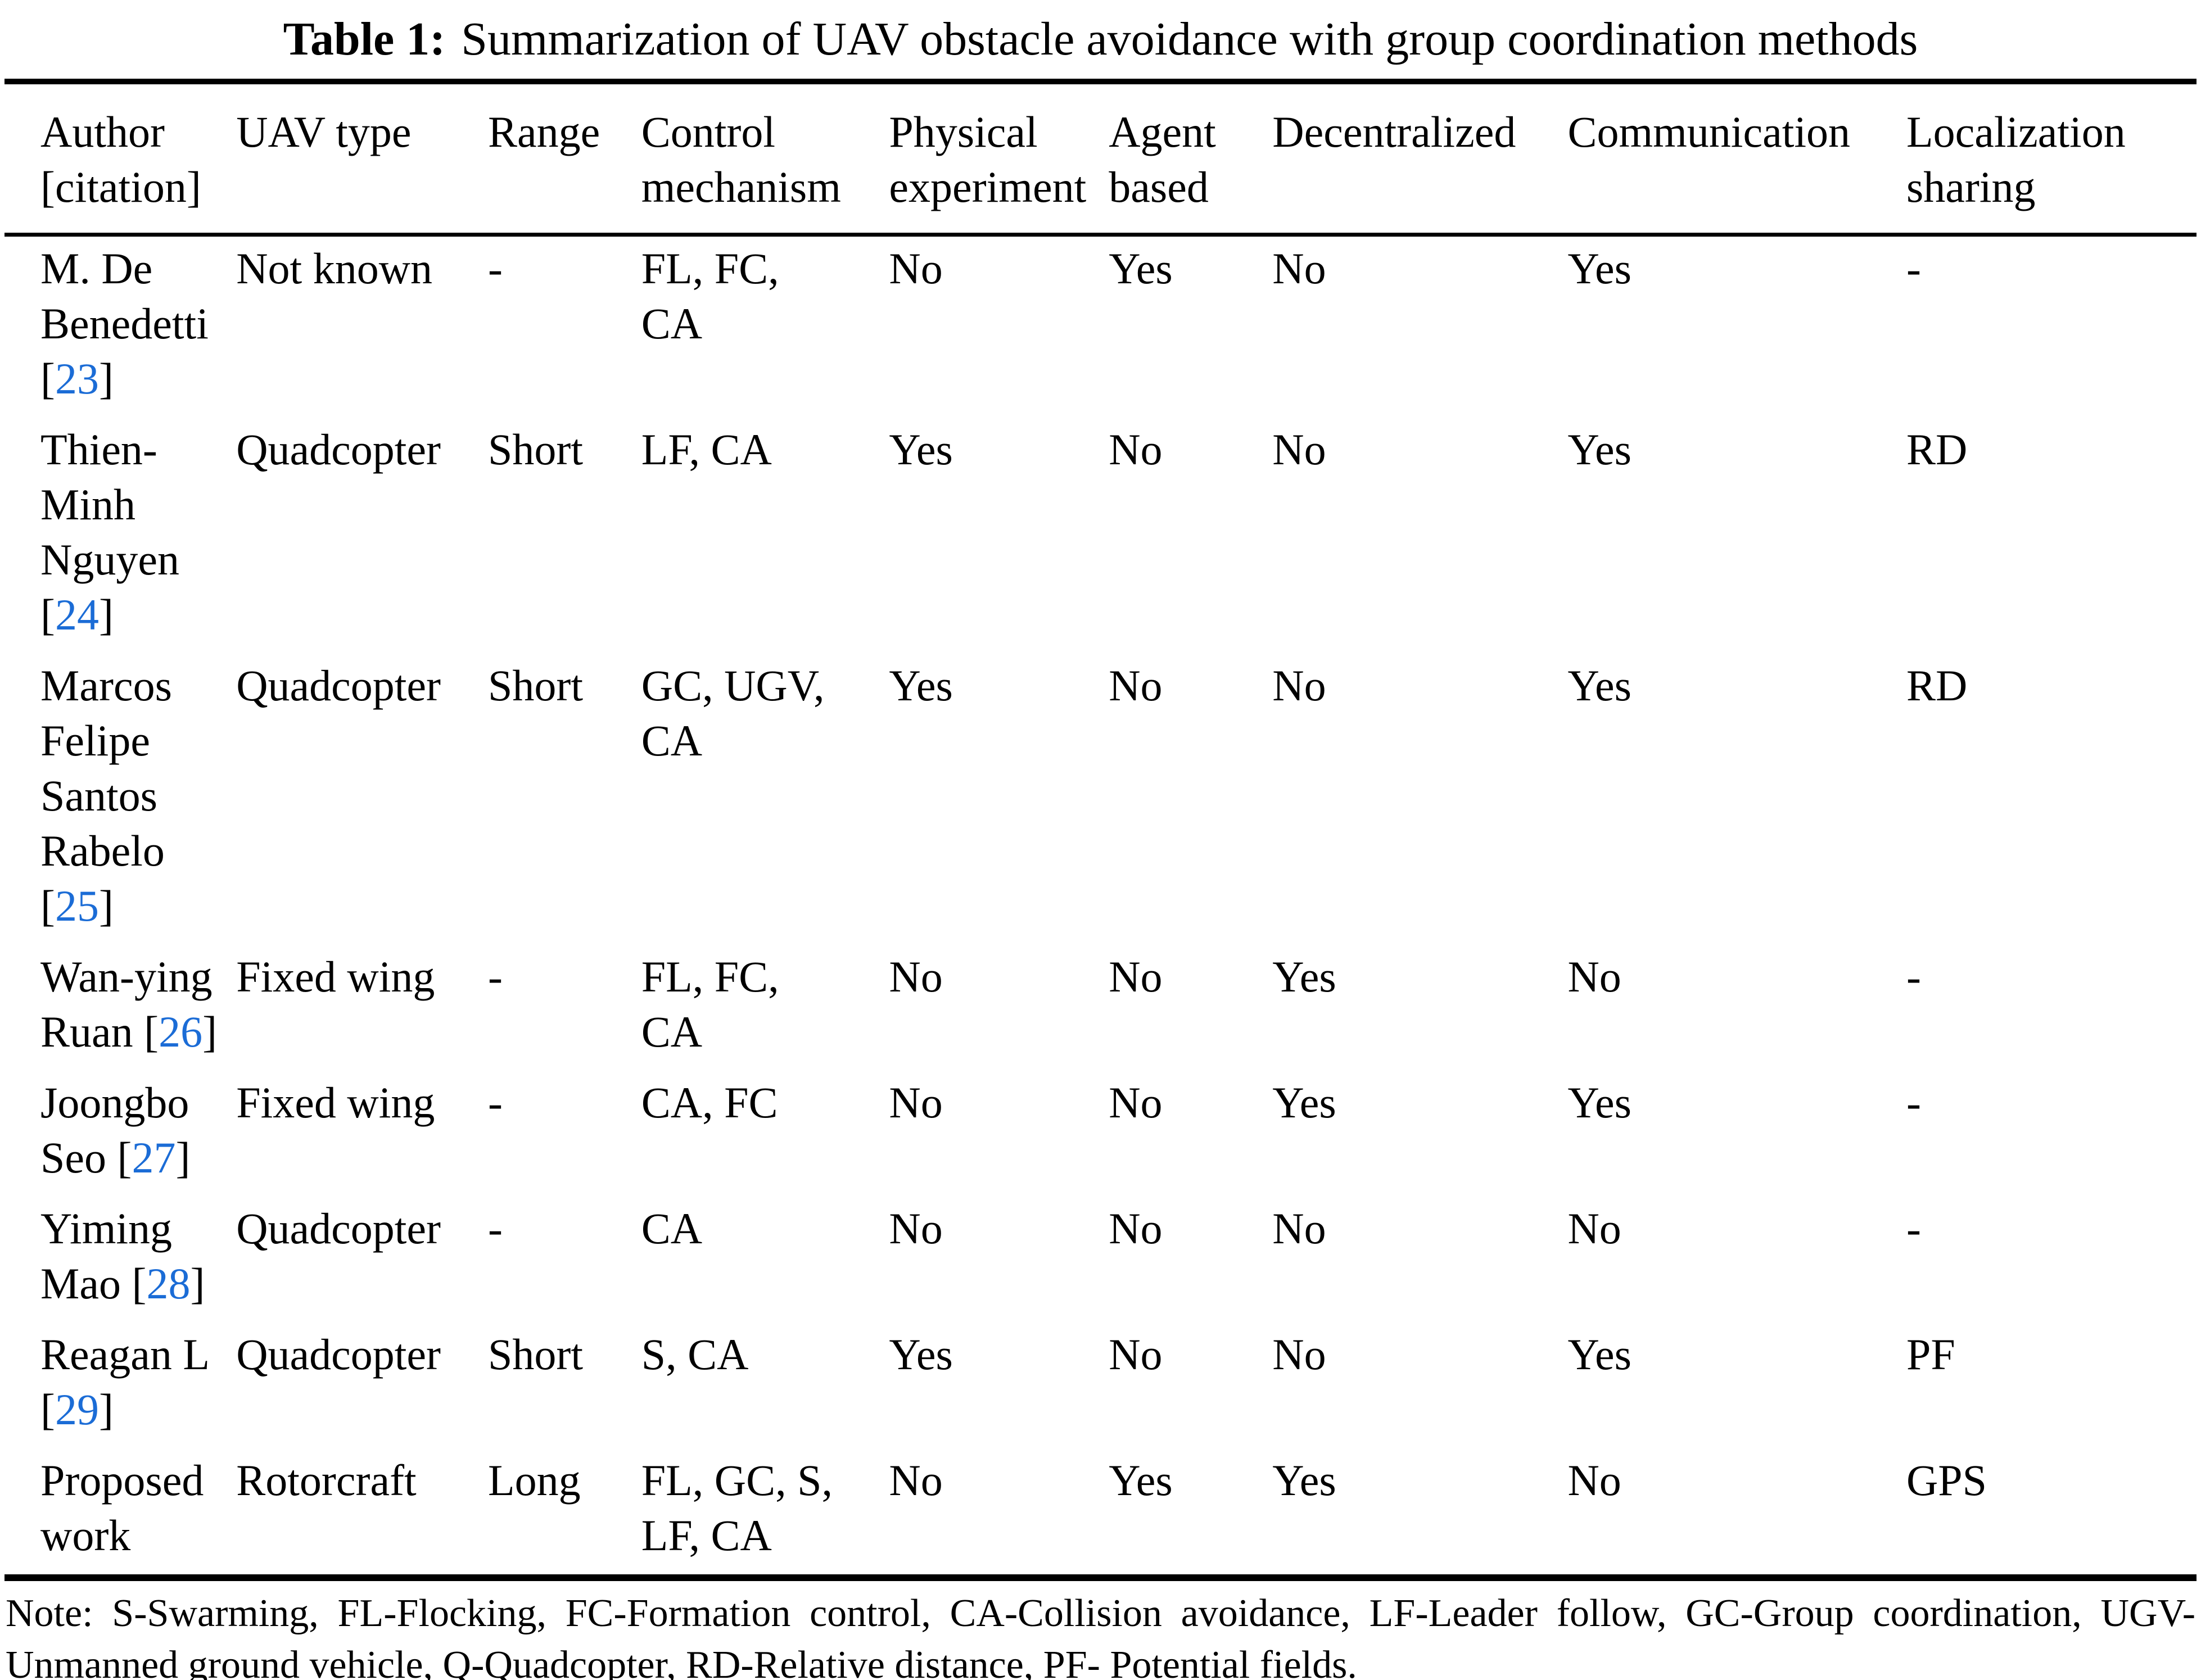  I want to click on cell-localization-sharing: GPS, so click(1946, 1480).